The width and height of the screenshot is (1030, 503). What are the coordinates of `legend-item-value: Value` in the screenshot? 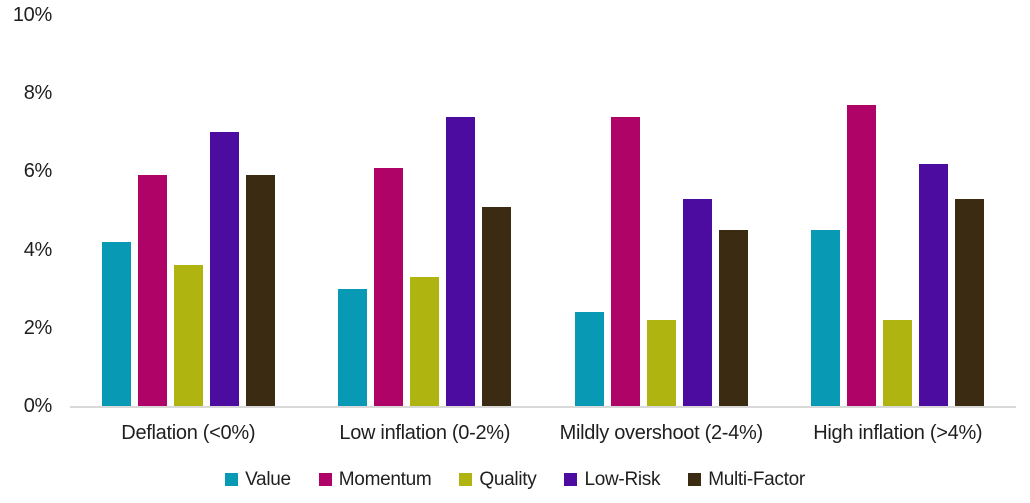 It's located at (258, 479).